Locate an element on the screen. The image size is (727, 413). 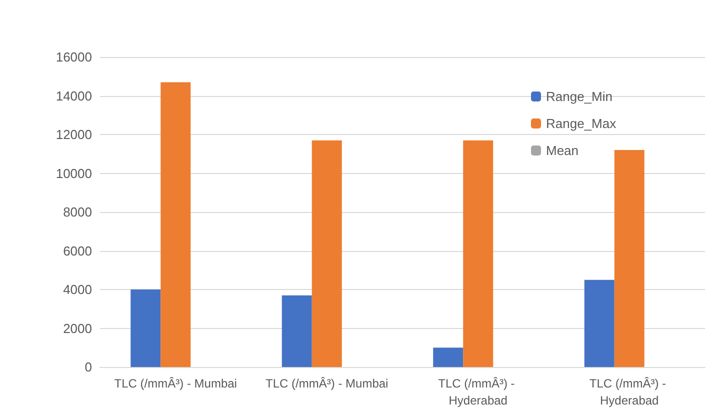
legend-label: Range_Min is located at coordinates (579, 96).